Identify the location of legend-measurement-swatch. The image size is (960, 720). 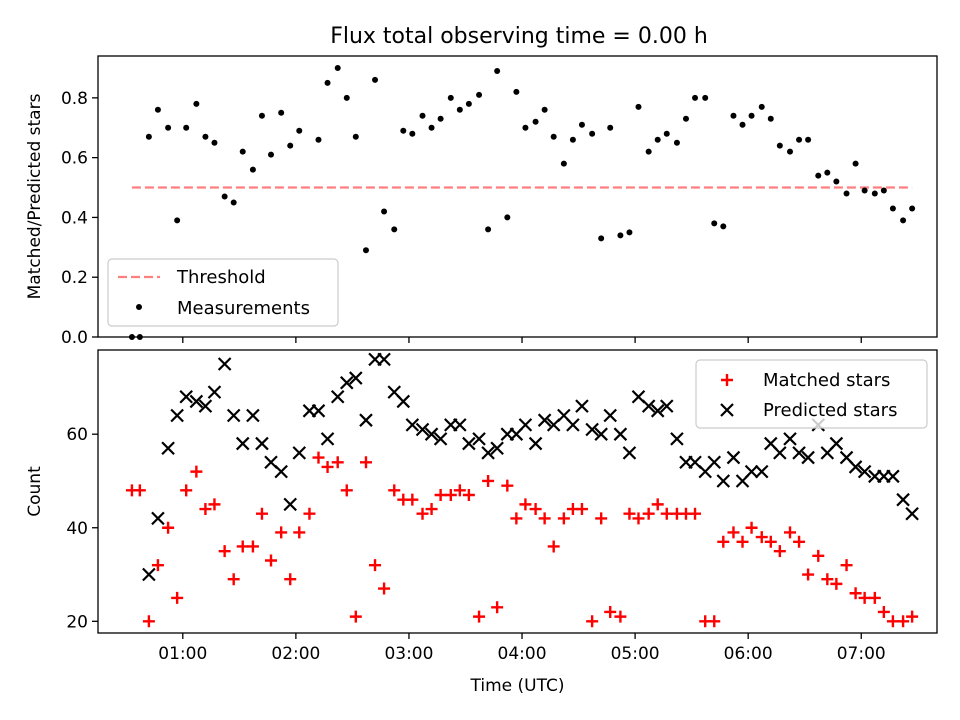
(139, 307).